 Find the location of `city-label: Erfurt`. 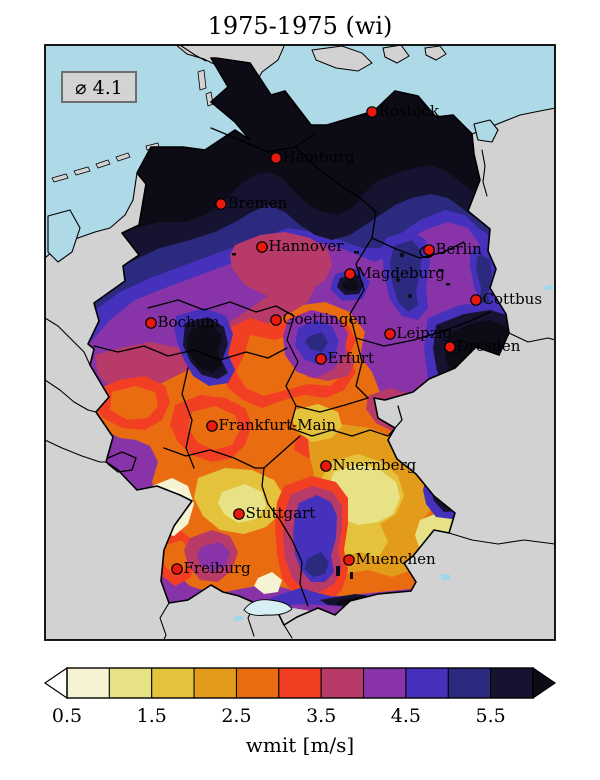

city-label: Erfurt is located at coordinates (351, 358).